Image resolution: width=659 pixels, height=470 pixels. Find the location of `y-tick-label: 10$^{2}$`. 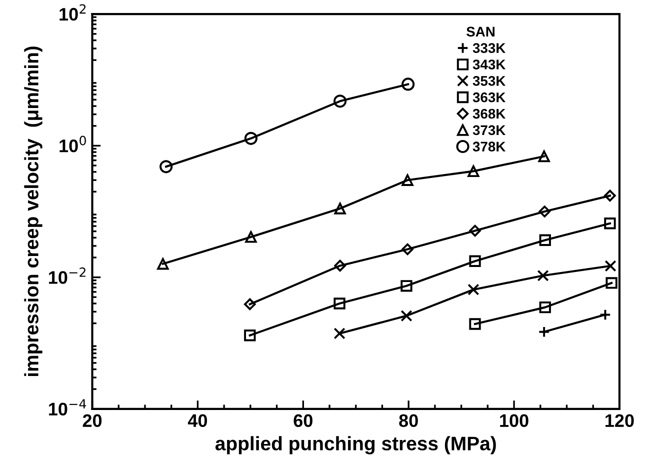

y-tick-label: 10$^{2}$ is located at coordinates (73, 12).